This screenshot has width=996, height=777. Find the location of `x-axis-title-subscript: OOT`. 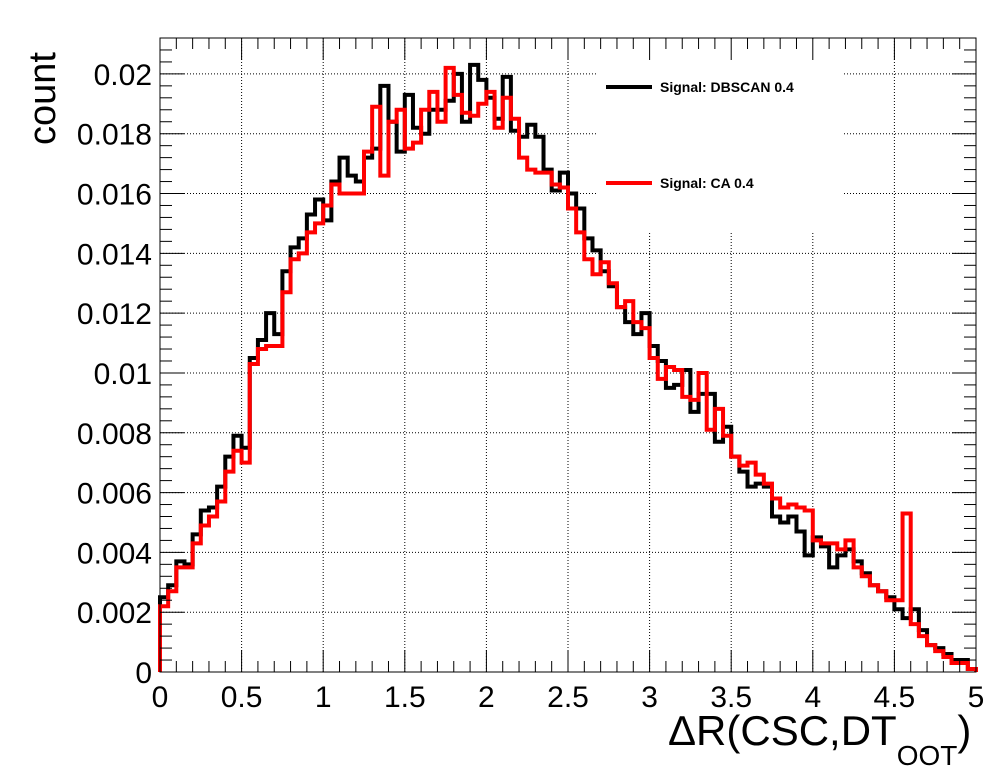

x-axis-title-subscript: OOT is located at coordinates (927, 755).